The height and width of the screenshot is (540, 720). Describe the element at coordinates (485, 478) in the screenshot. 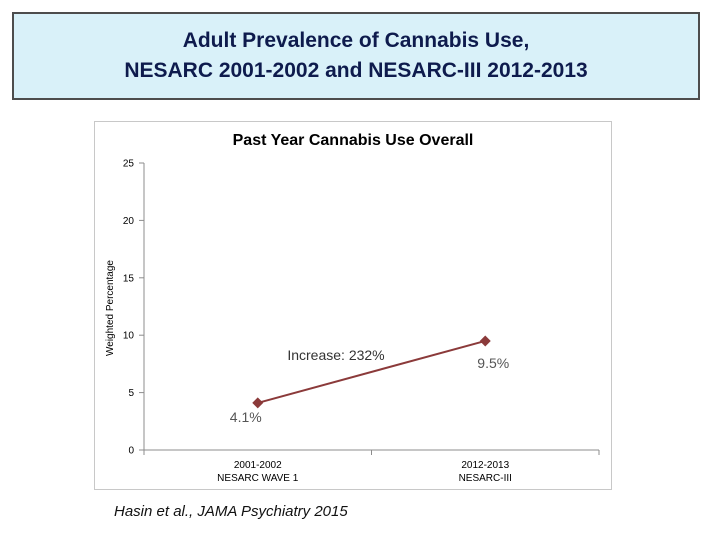

I see `x-tick-label: NESARC-III` at that location.